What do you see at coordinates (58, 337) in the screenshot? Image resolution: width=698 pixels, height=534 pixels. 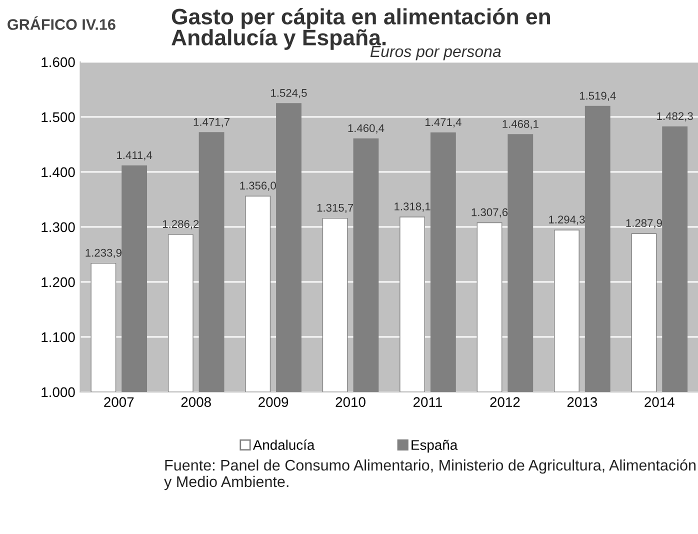 I see `y-tick-label: 1.100` at bounding box center [58, 337].